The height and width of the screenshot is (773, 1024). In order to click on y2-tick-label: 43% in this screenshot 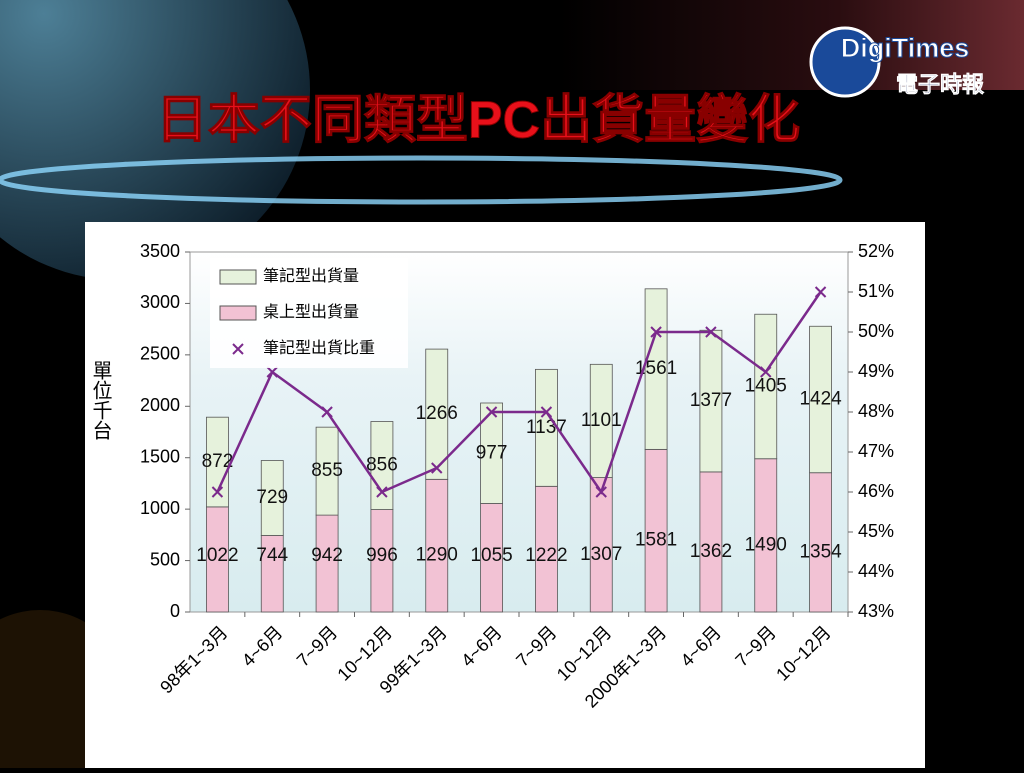, I will do `click(876, 611)`.